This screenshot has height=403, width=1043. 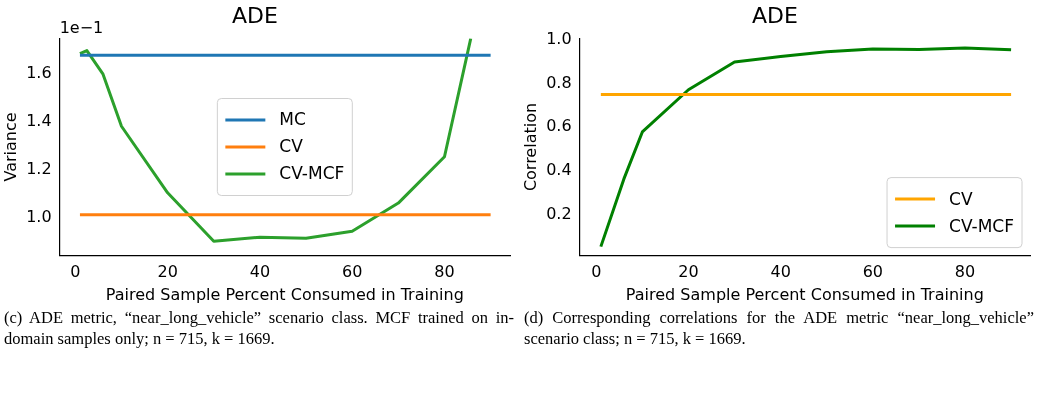 I want to click on legend-label: MC, so click(x=292, y=119).